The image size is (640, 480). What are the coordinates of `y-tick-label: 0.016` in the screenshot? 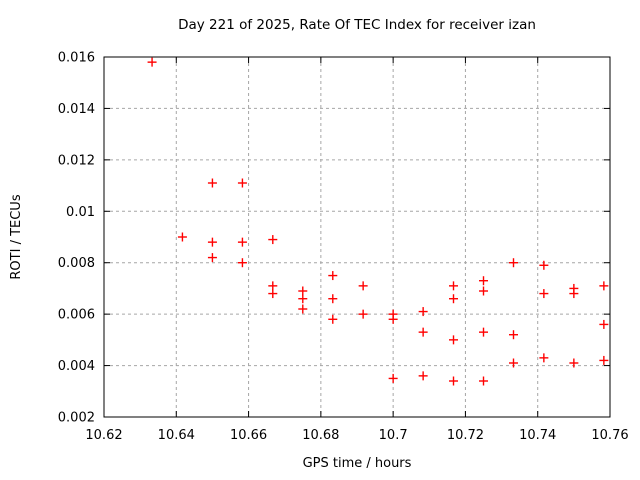 It's located at (76, 58).